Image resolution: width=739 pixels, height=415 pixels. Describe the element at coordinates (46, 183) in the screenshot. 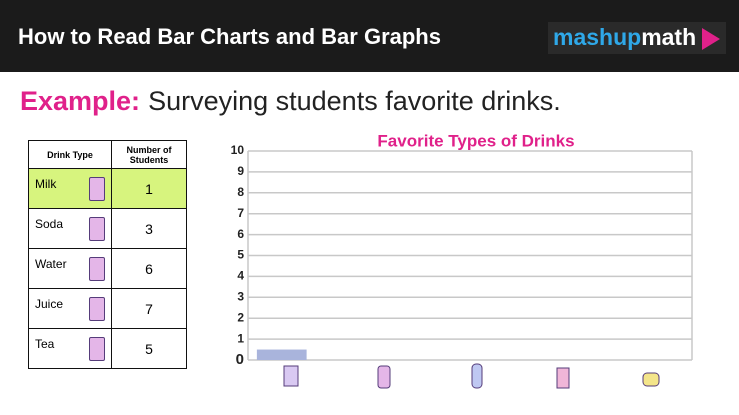

I see `cell-text: Milk` at that location.